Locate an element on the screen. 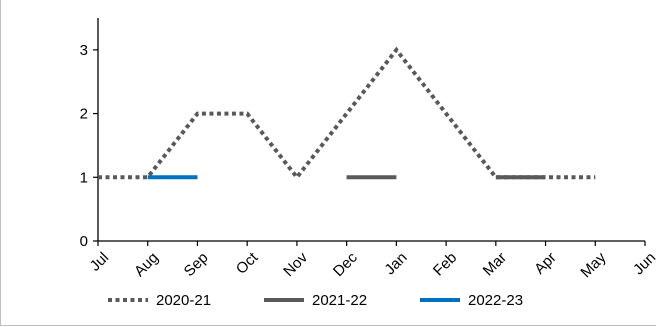 The height and width of the screenshot is (327, 657). x-tick-label-nov: Nov is located at coordinates (295, 264).